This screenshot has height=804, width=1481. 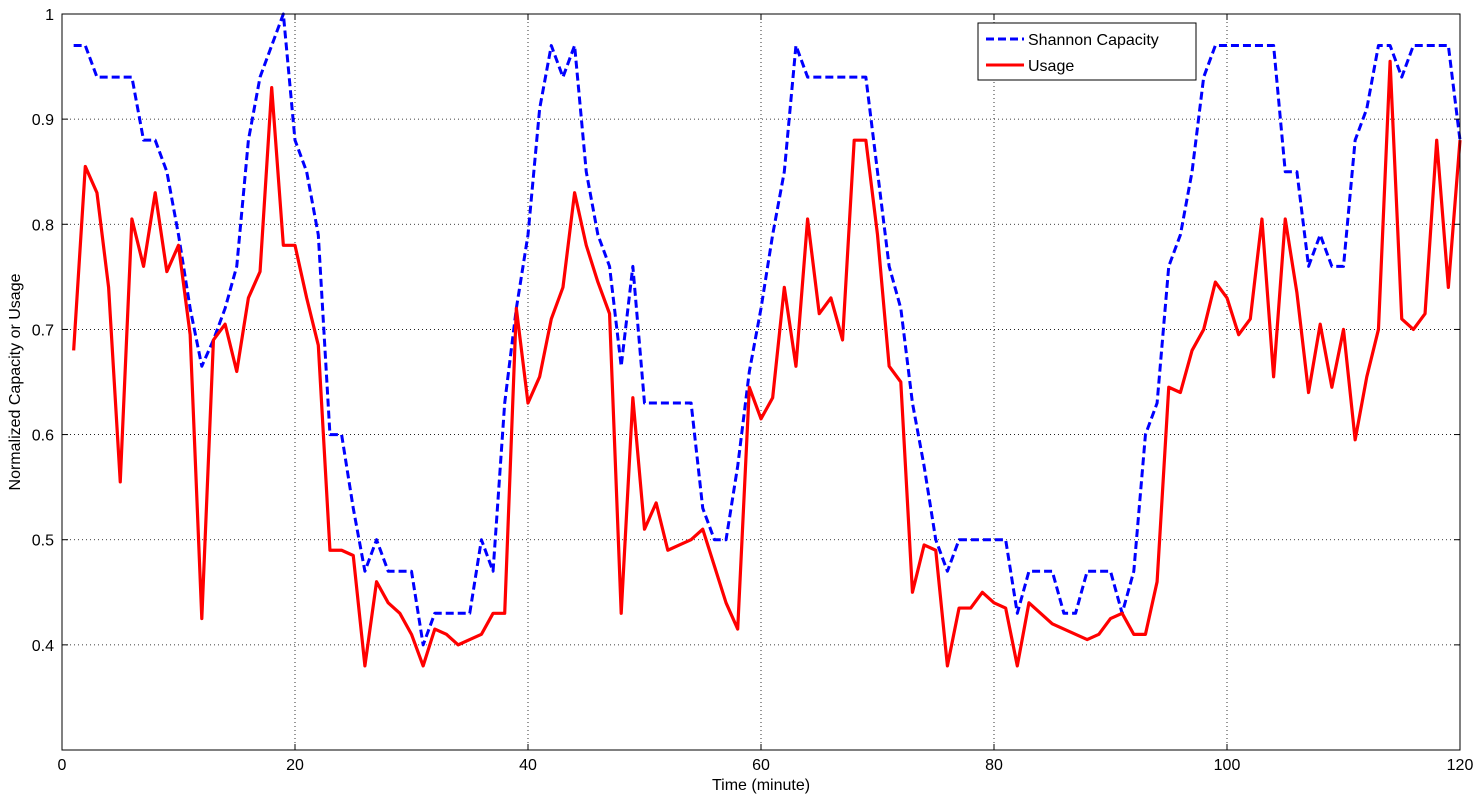 What do you see at coordinates (994, 765) in the screenshot?
I see `x-tick-label: 80` at bounding box center [994, 765].